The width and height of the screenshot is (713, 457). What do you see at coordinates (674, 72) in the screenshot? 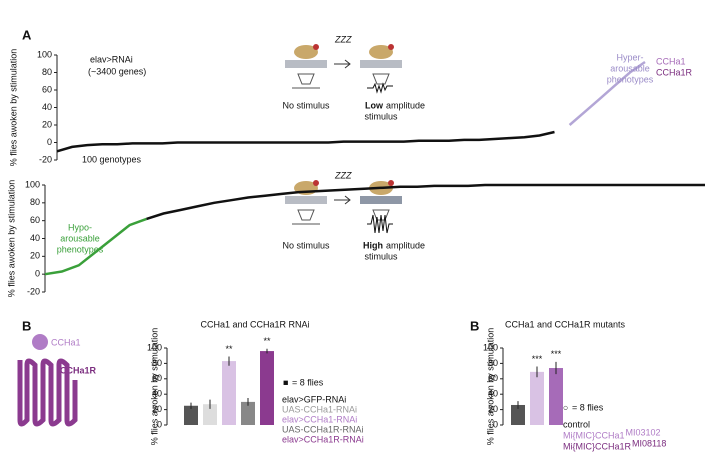
I see `annotation: CCHa1R` at bounding box center [674, 72].